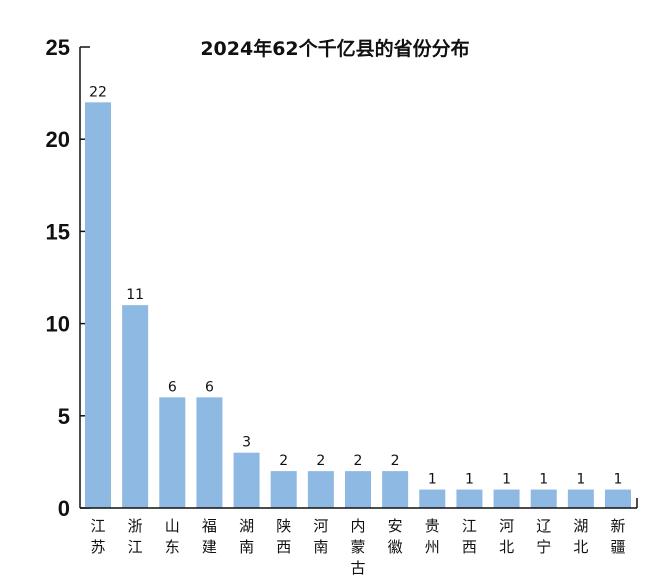 This screenshot has width=651, height=588. Describe the element at coordinates (543, 536) in the screenshot. I see `x-tick-label: 辽宁` at that location.